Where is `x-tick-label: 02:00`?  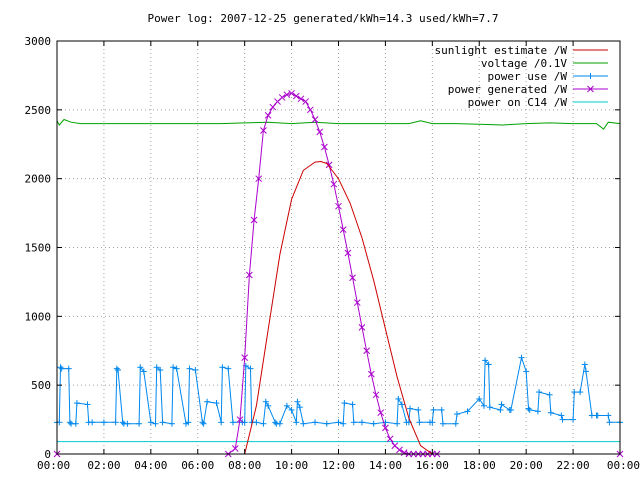 x-tick-label: 02:00 is located at coordinates (103, 465).